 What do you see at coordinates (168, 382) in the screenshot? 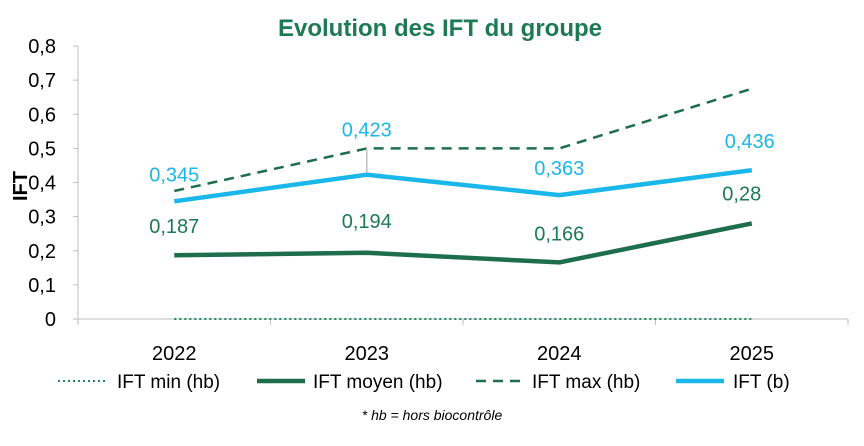
I see `legend-label: IFT min (hb)` at bounding box center [168, 382].